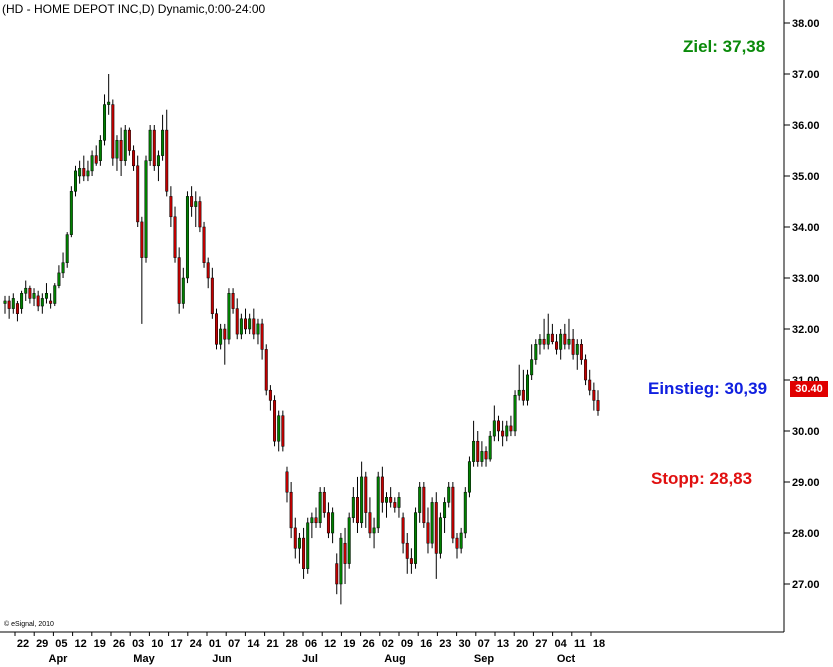  What do you see at coordinates (806, 330) in the screenshot?
I see `y-tick-label: 32.00` at bounding box center [806, 330].